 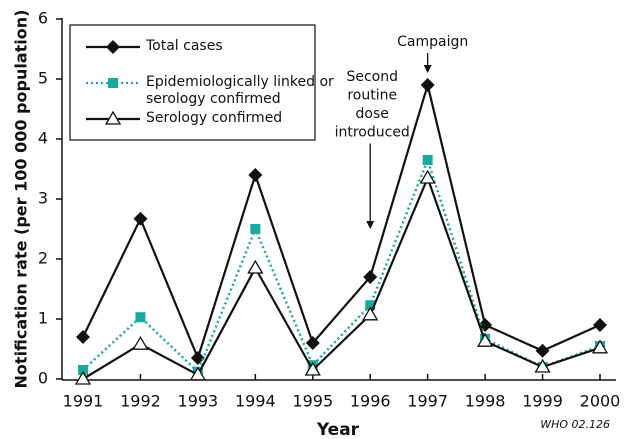 What do you see at coordinates (43, 258) in the screenshot?
I see `y-tick-label: 2` at bounding box center [43, 258].